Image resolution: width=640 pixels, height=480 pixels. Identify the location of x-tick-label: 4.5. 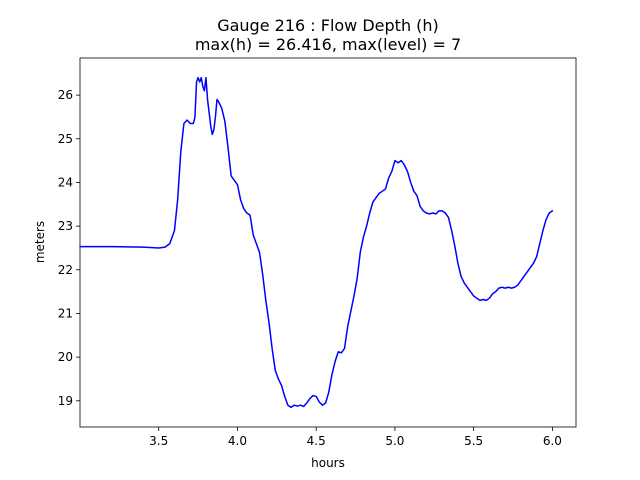
(316, 441).